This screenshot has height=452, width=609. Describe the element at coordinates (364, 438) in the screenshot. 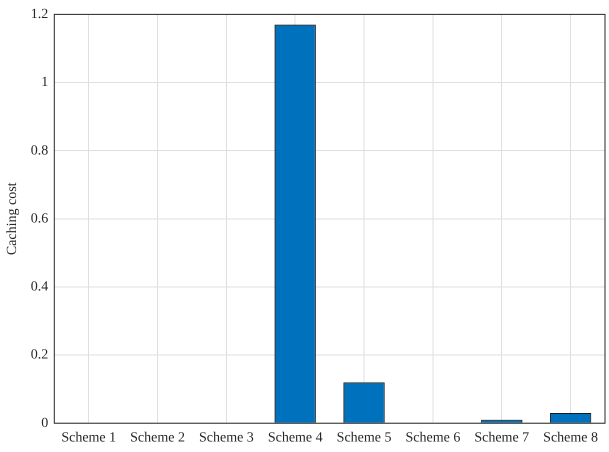

I see `x-tick-label: Scheme 5` at that location.